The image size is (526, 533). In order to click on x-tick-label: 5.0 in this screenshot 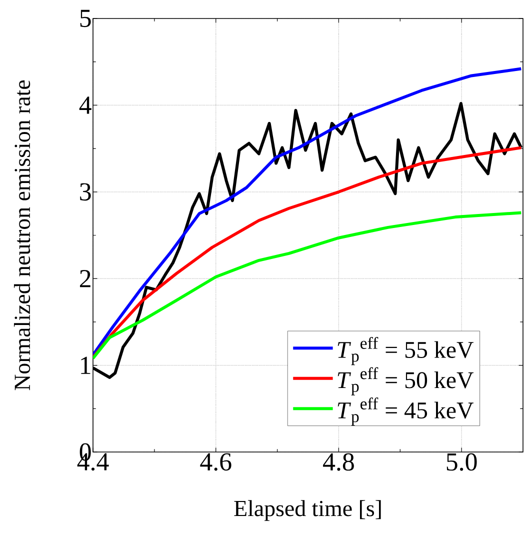, I will do `click(461, 462)`.